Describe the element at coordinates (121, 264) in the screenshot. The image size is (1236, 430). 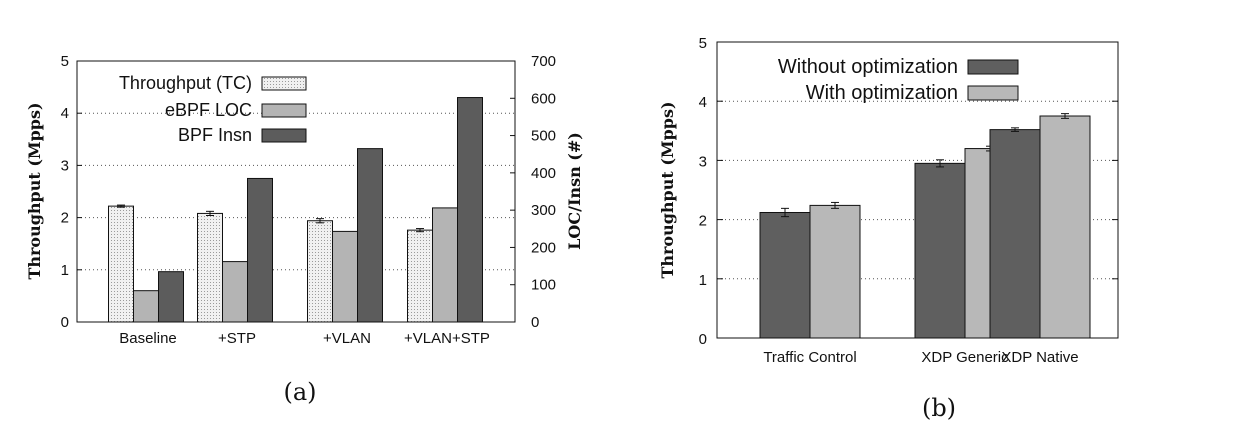
I see `bar-throughput-tc-baseline` at that location.